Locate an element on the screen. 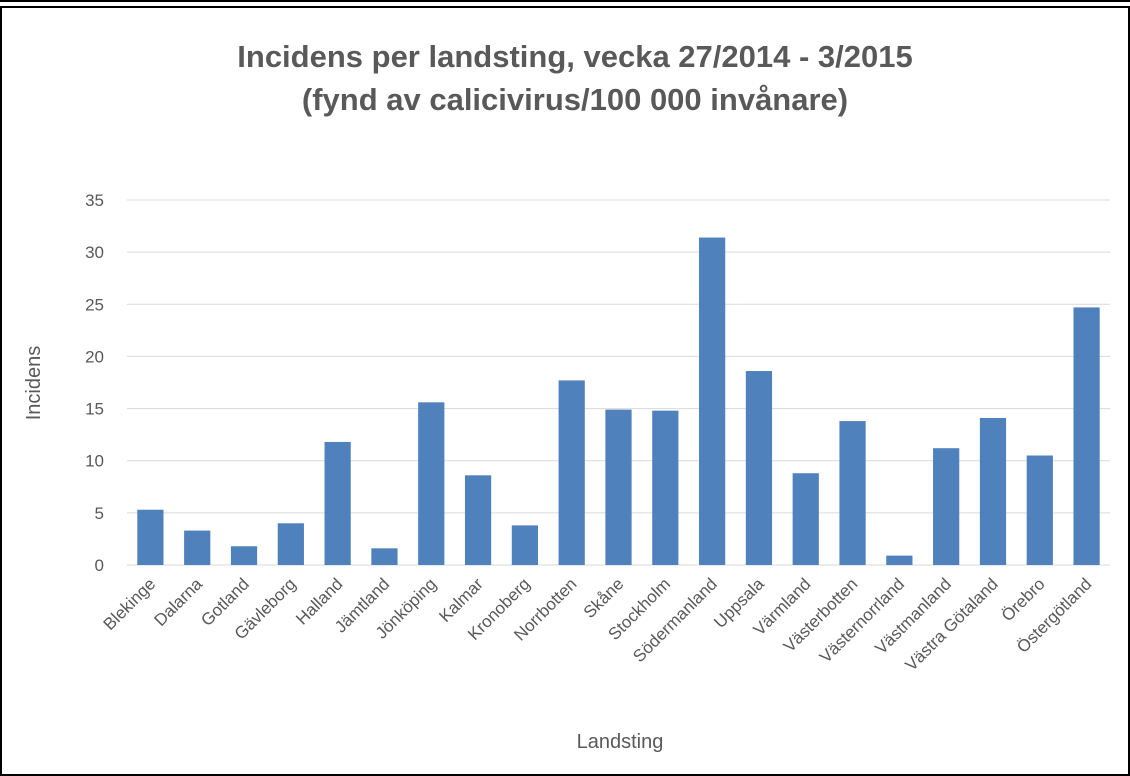  bar-skåne is located at coordinates (618, 487).